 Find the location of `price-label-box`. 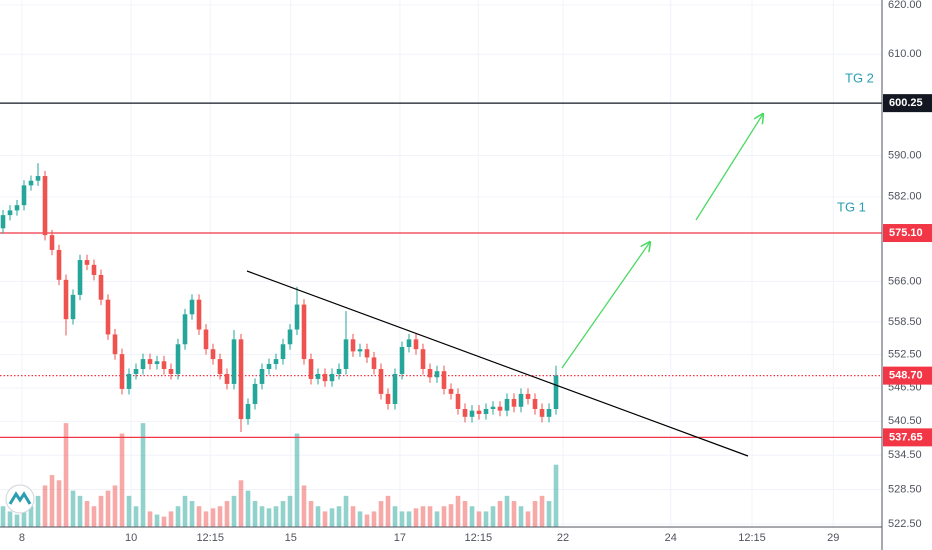

price-label-box is located at coordinates (907, 437).